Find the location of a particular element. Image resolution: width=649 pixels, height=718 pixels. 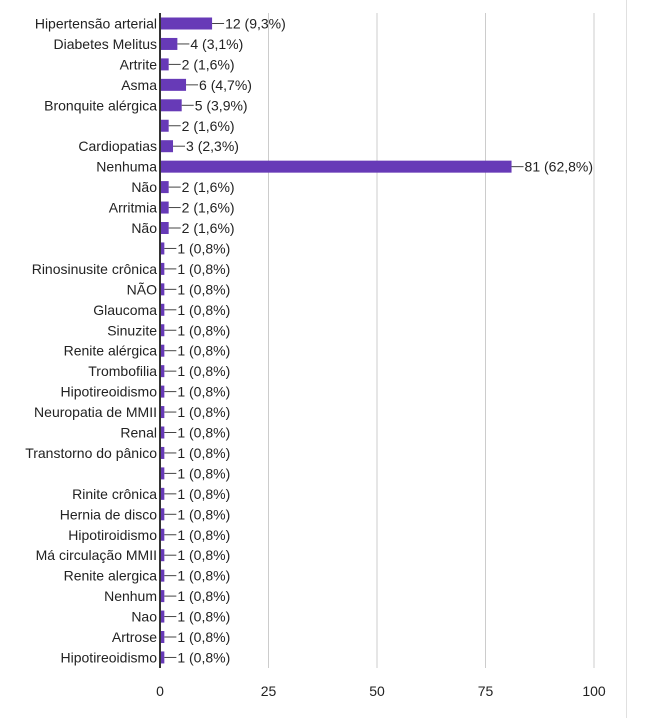

category-label: NÃO is located at coordinates (142, 289).